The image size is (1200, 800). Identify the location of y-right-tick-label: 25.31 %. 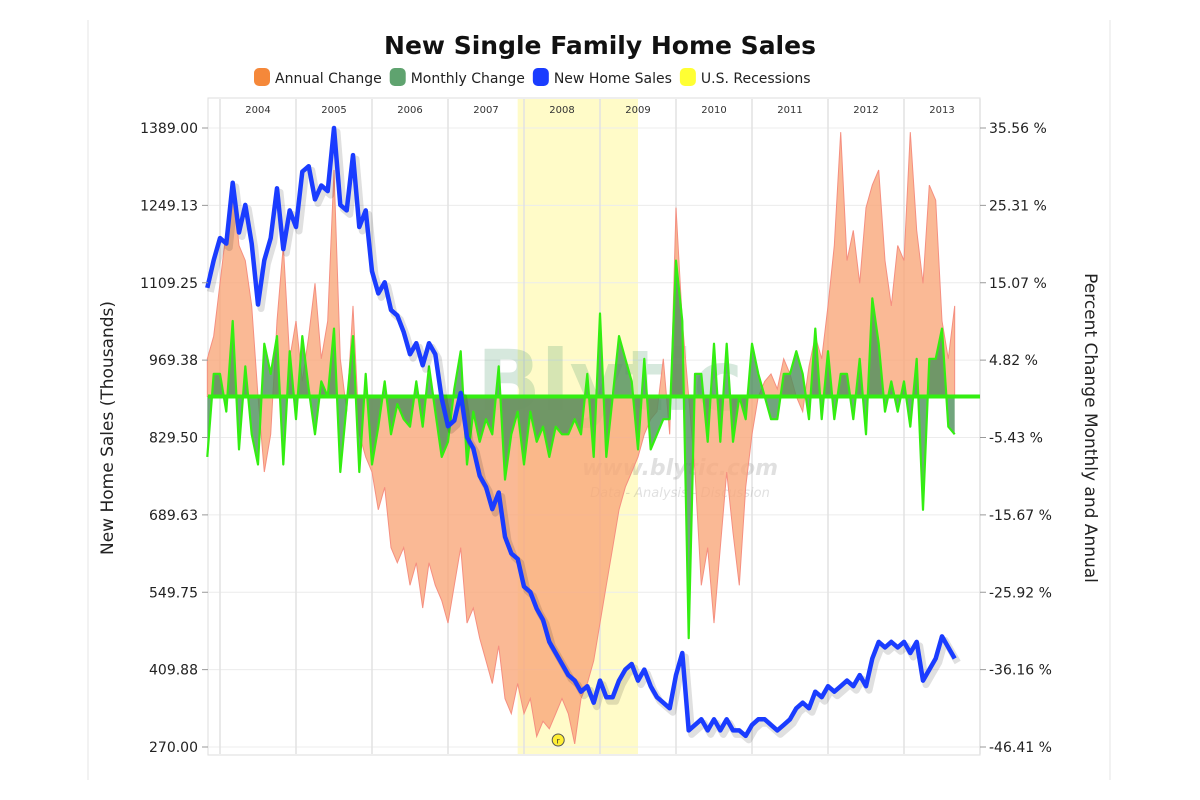
(1018, 206).